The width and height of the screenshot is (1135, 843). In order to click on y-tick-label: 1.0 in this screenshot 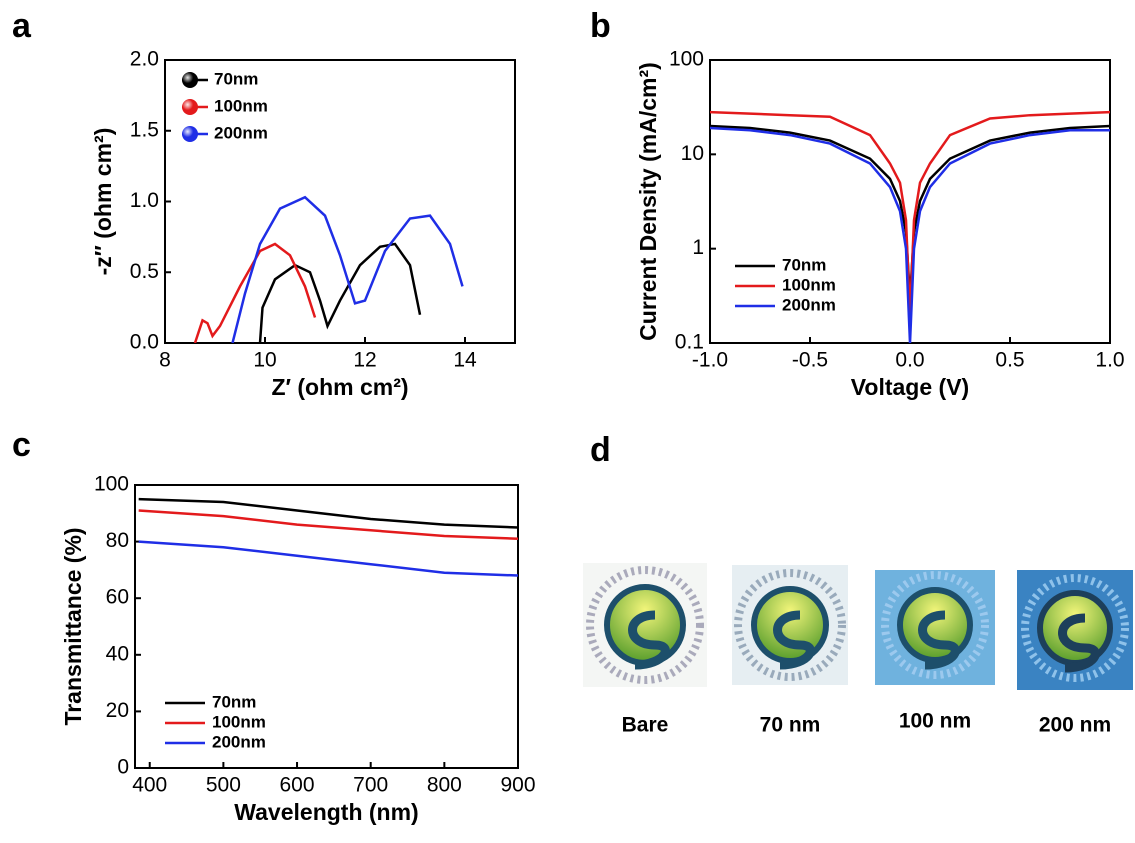, I will do `click(144, 200)`.